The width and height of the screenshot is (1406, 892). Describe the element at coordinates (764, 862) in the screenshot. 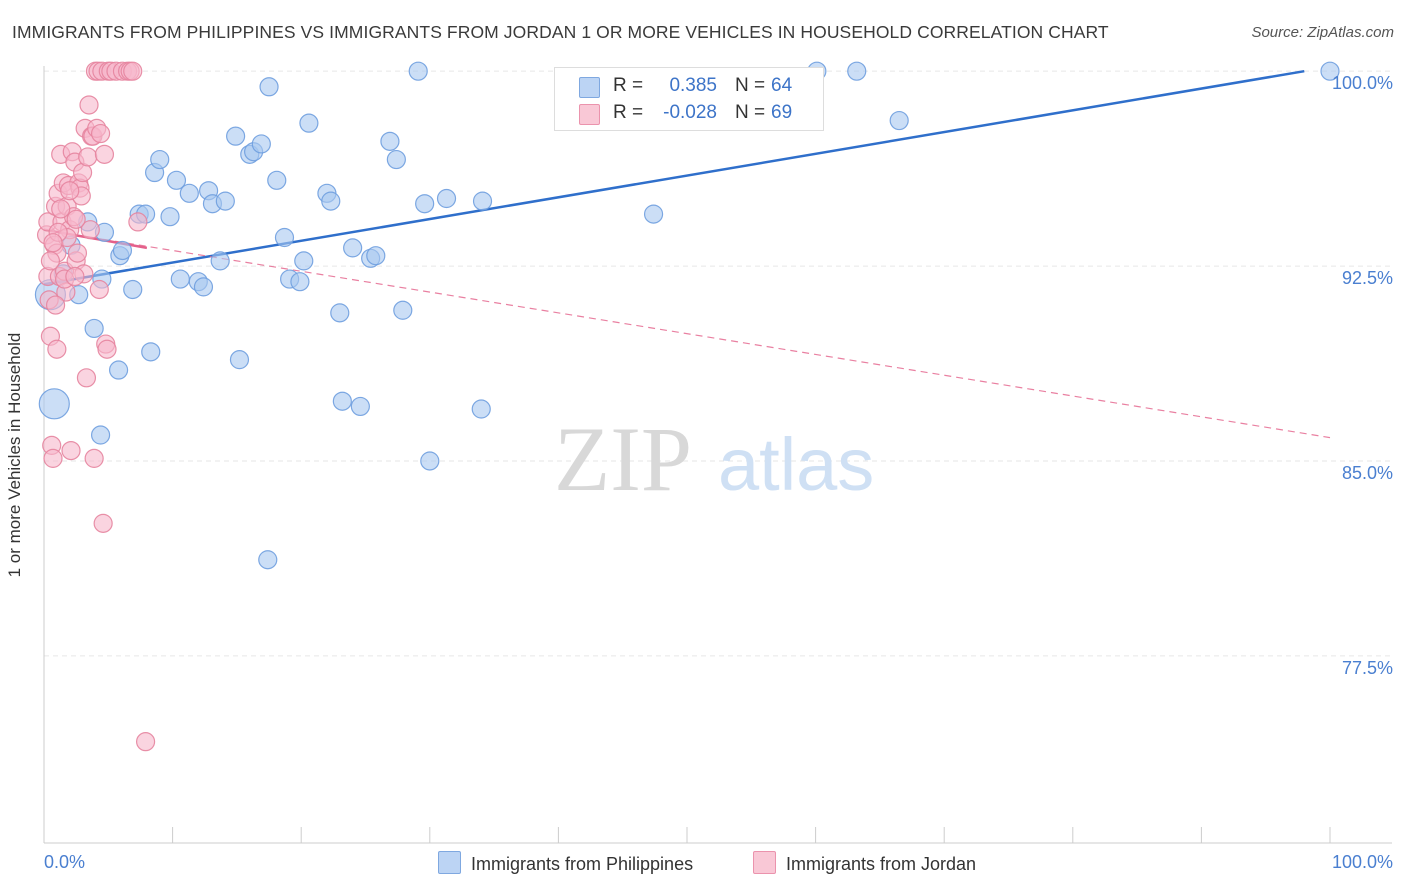

I see `legend-swatch-jordan` at that location.